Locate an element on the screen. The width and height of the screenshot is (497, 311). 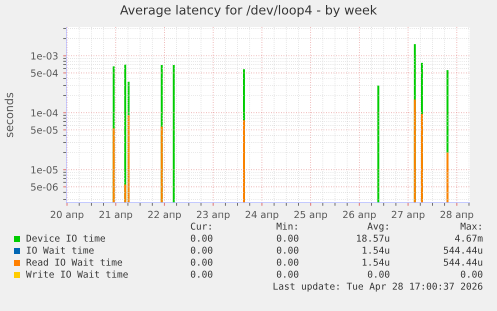
text: 18.57u is located at coordinates (373, 238).